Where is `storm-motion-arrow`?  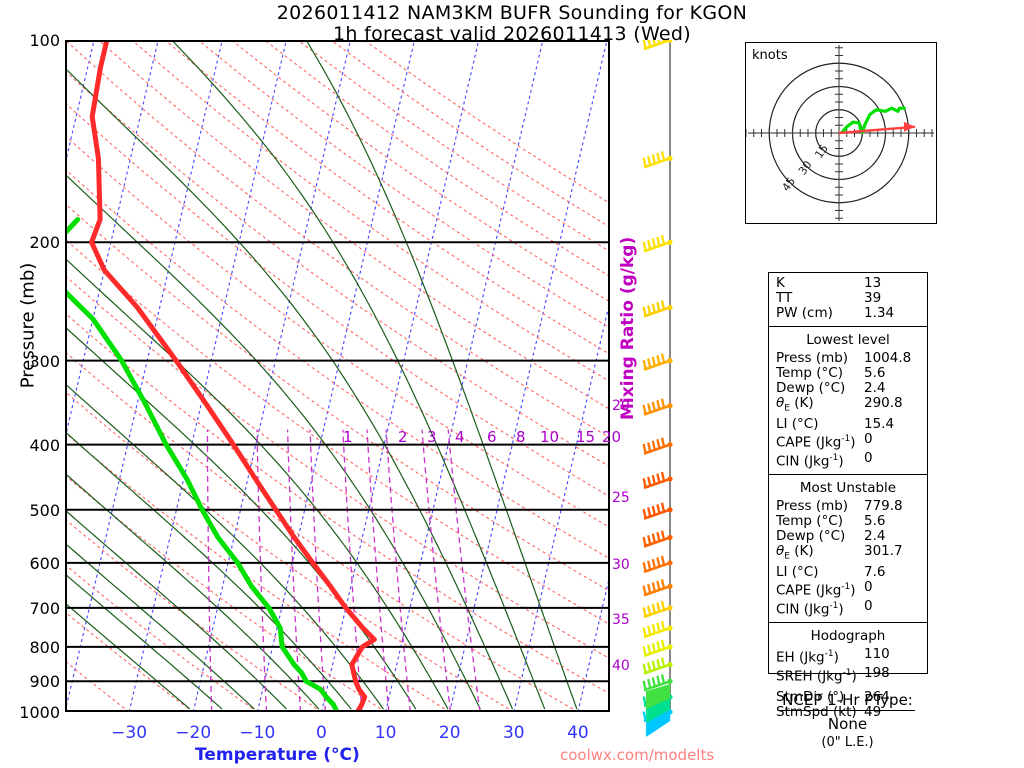 storm-motion-arrow is located at coordinates (909, 126).